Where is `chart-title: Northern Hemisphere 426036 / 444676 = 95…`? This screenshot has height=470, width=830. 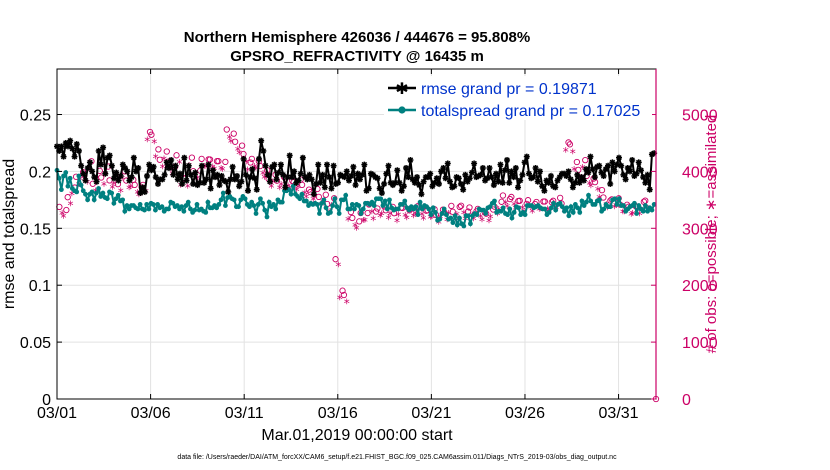 chart-title: Northern Hemisphere 426036 / 444676 = 95… is located at coordinates (357, 37).